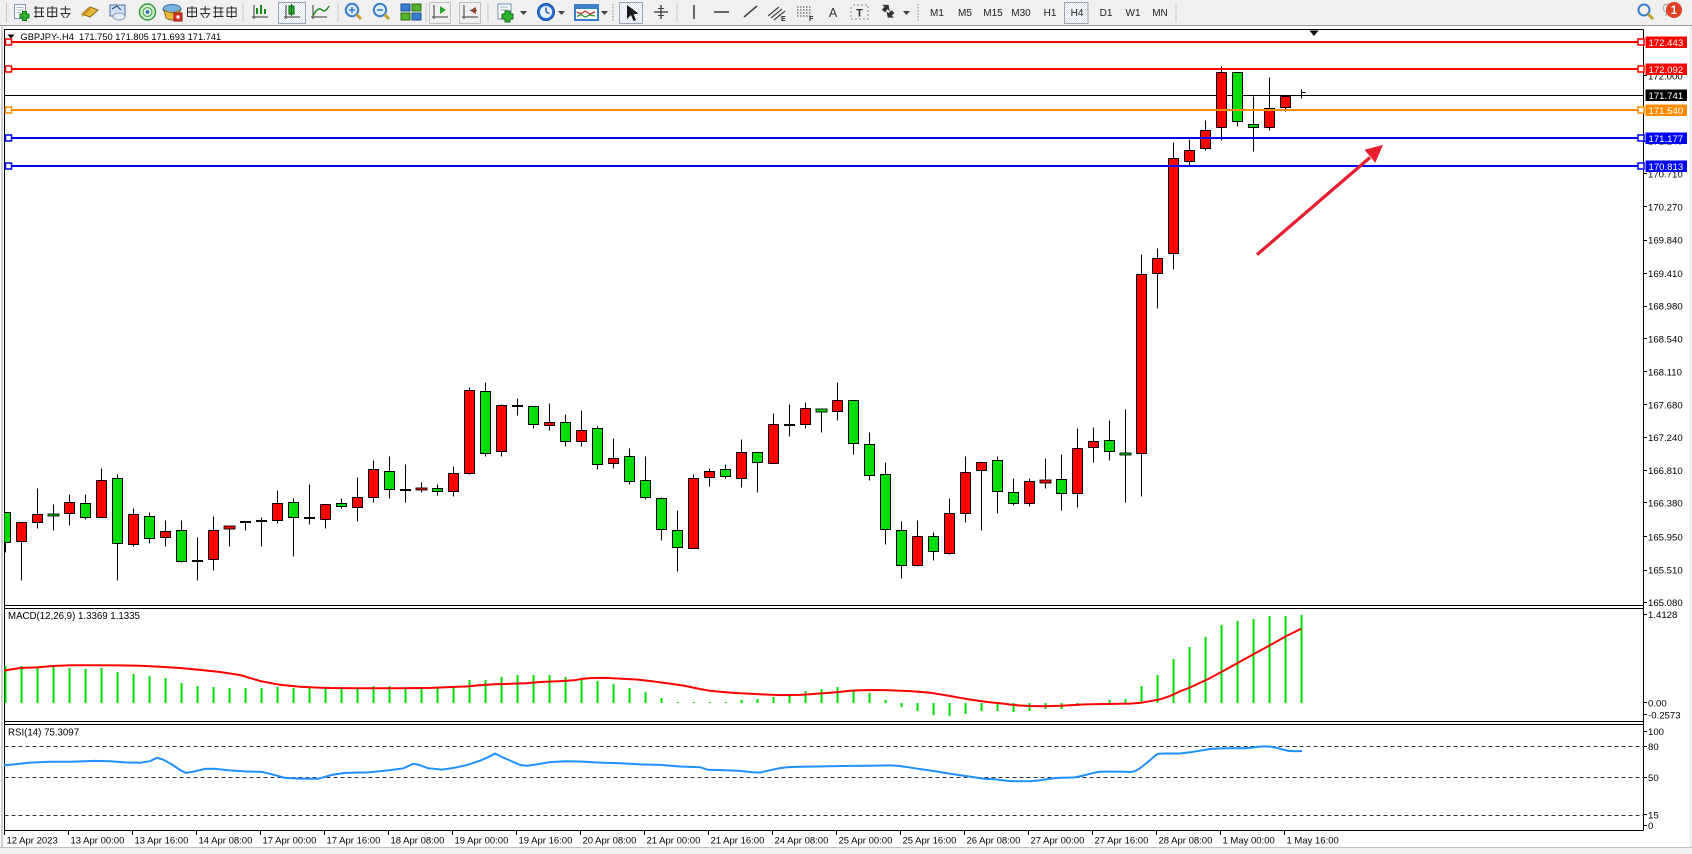 This screenshot has height=854, width=1692. I want to click on svg-text: 172.443, so click(1666, 43).